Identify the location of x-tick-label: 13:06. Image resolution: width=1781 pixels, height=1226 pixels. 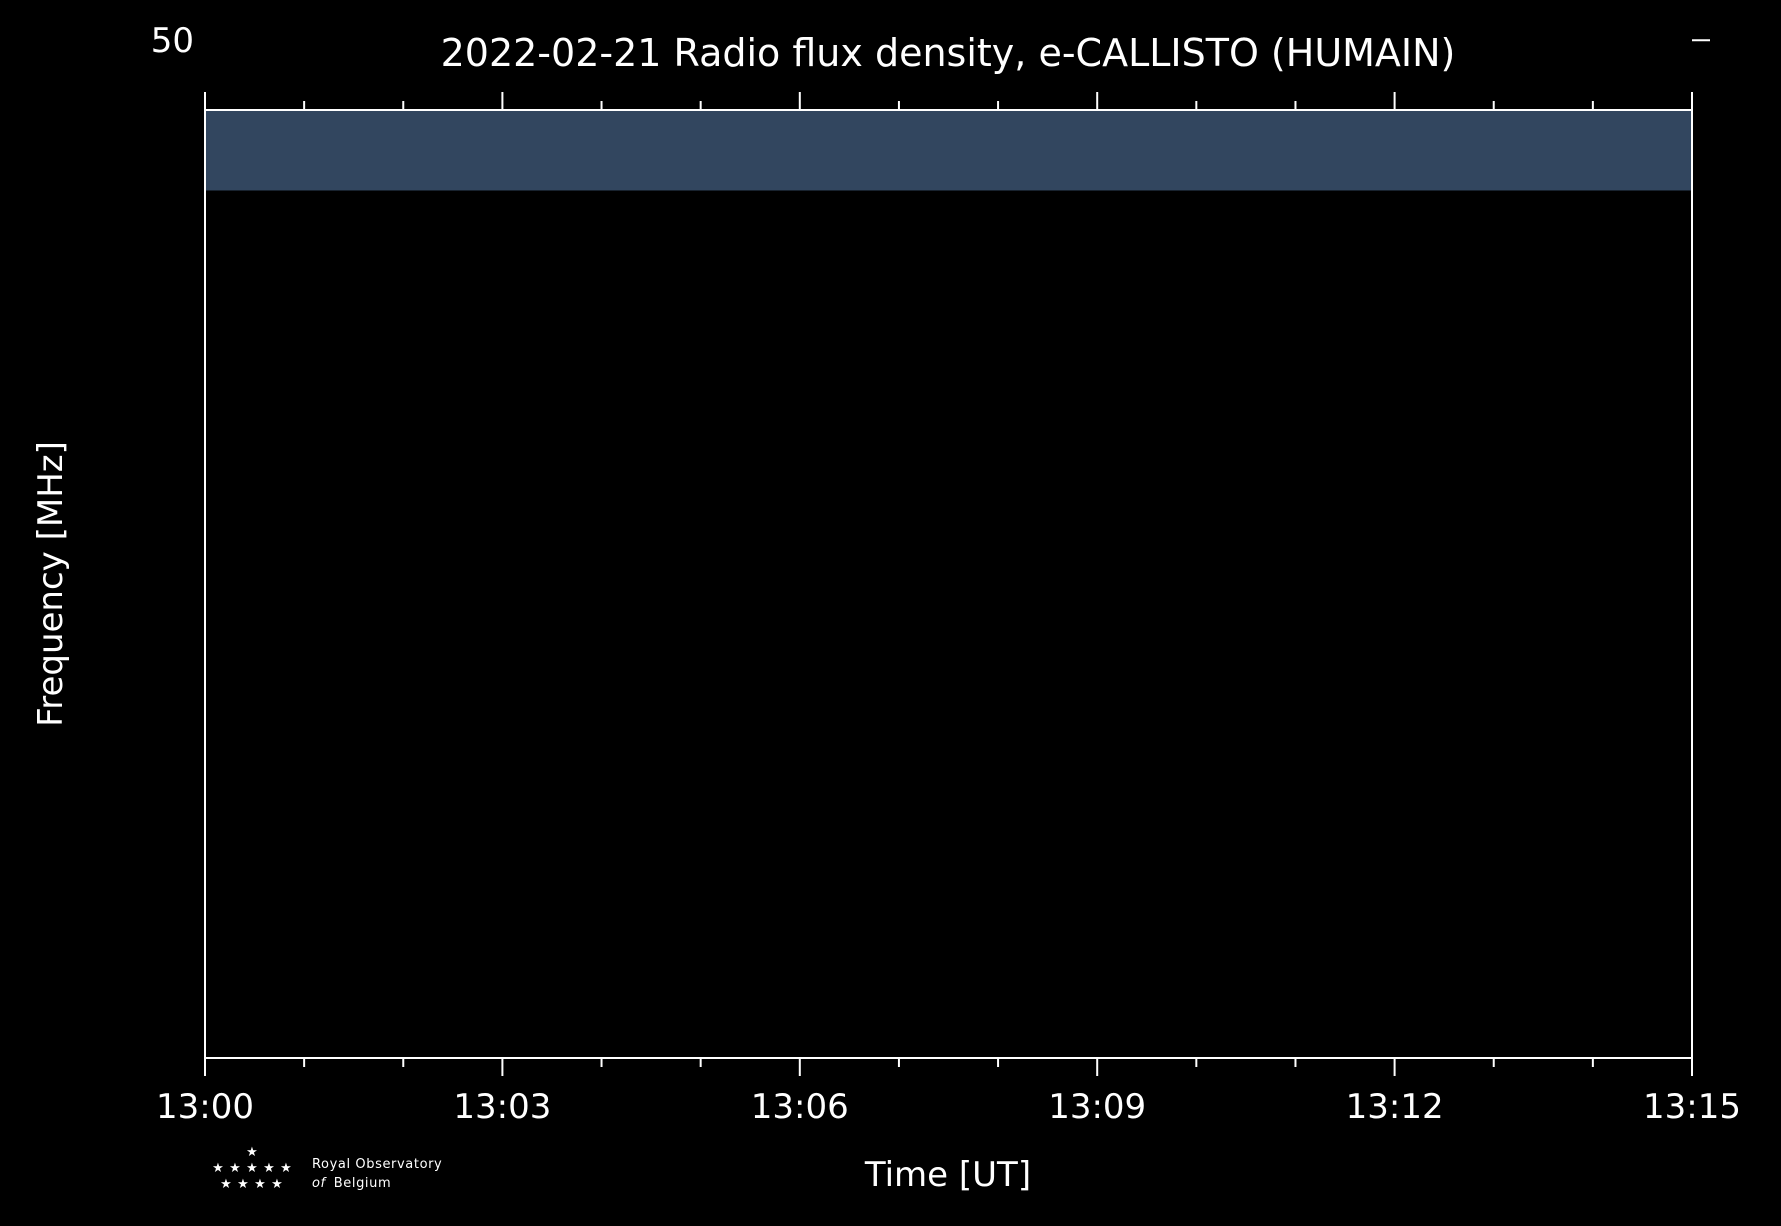
(800, 1107).